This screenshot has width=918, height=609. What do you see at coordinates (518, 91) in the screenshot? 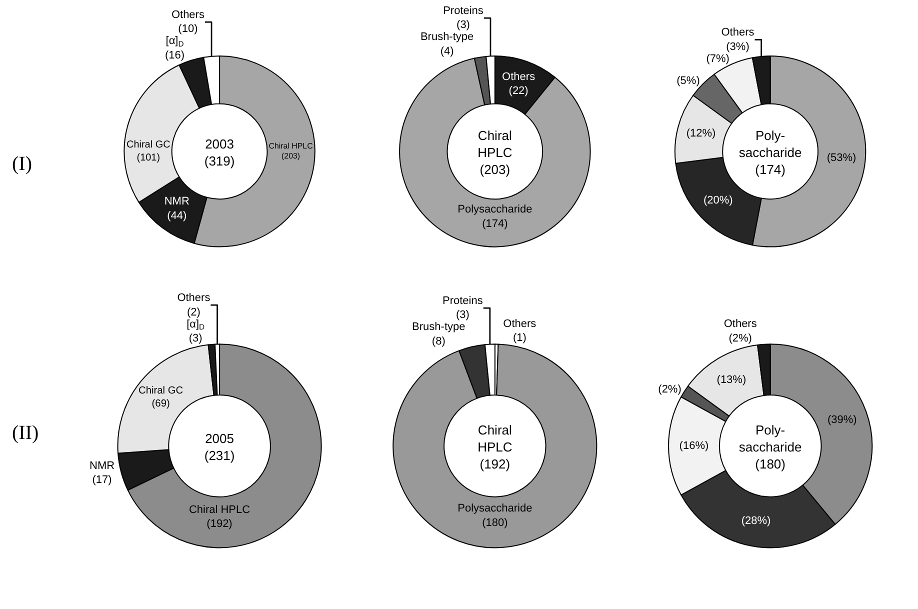
I see `data-label: (22)` at bounding box center [518, 91].